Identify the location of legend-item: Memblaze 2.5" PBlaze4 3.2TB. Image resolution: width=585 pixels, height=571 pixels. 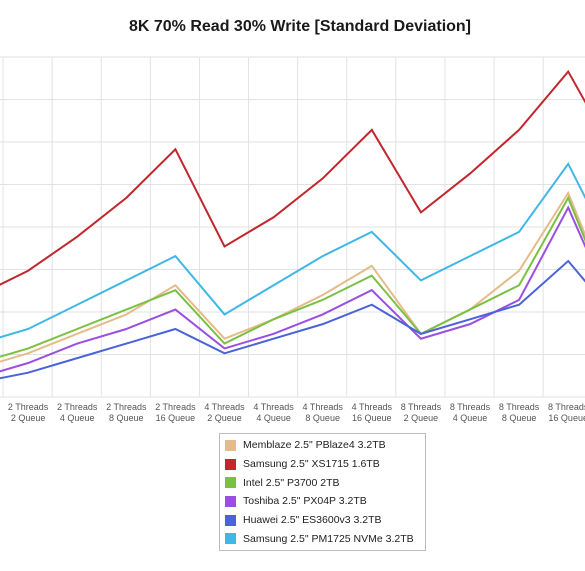
(322, 445).